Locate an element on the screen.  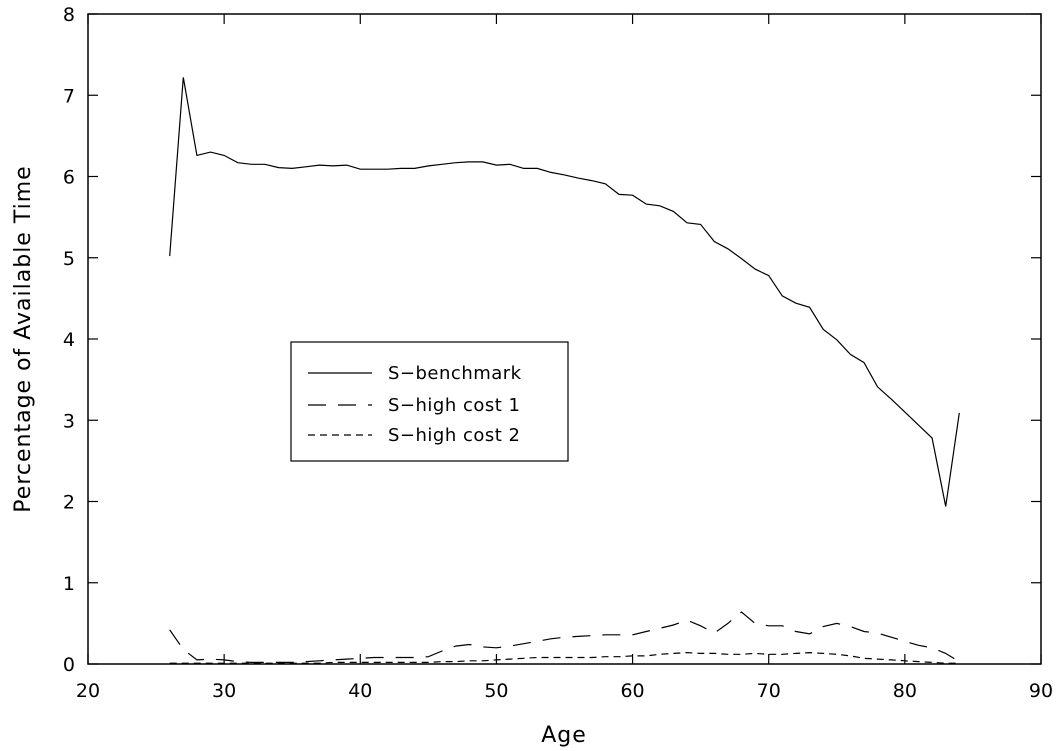
y-axis-title: Percentage of Available Time is located at coordinates (23, 338).